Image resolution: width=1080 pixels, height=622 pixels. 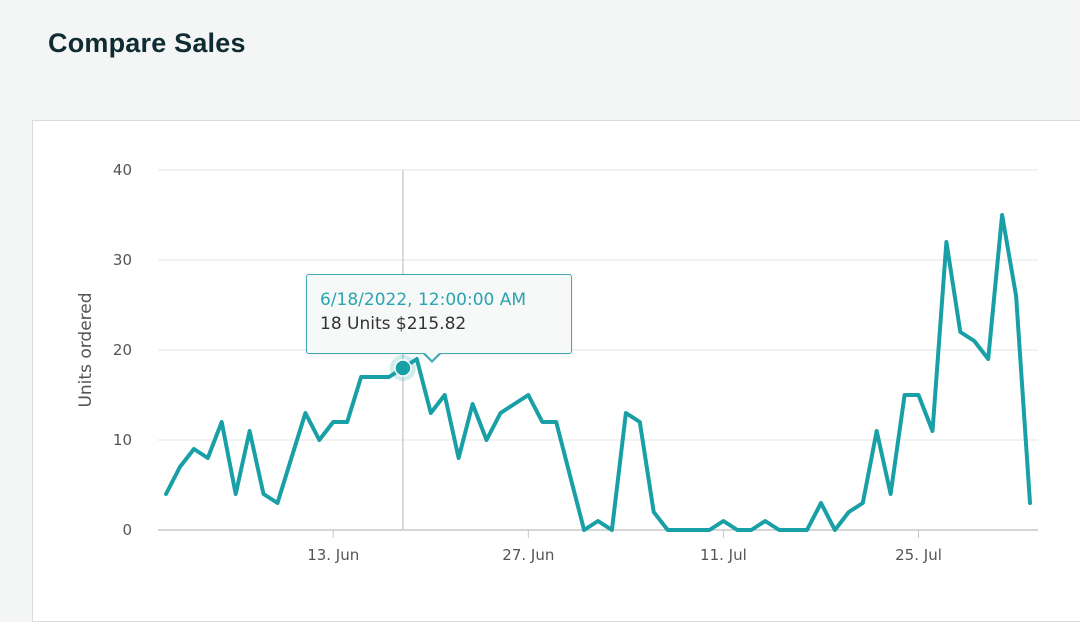 I want to click on y-axis-ticks: 0 10 20 30 40, so click(x=122, y=350).